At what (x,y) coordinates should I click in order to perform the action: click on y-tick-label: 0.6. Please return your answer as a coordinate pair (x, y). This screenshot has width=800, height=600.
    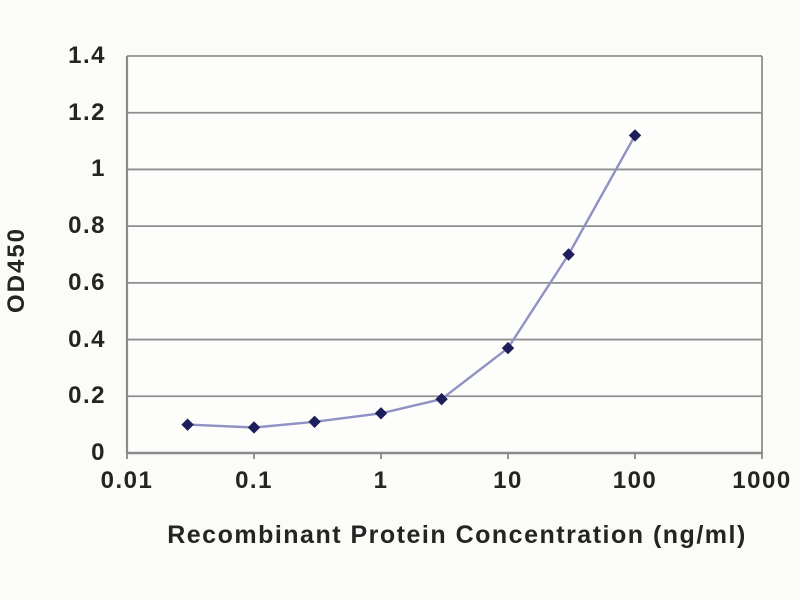
    Looking at the image, I should click on (87, 282).